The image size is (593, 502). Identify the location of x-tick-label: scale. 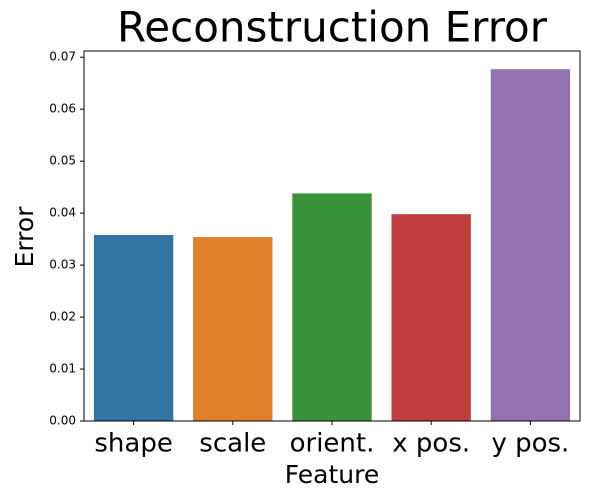
(232, 444).